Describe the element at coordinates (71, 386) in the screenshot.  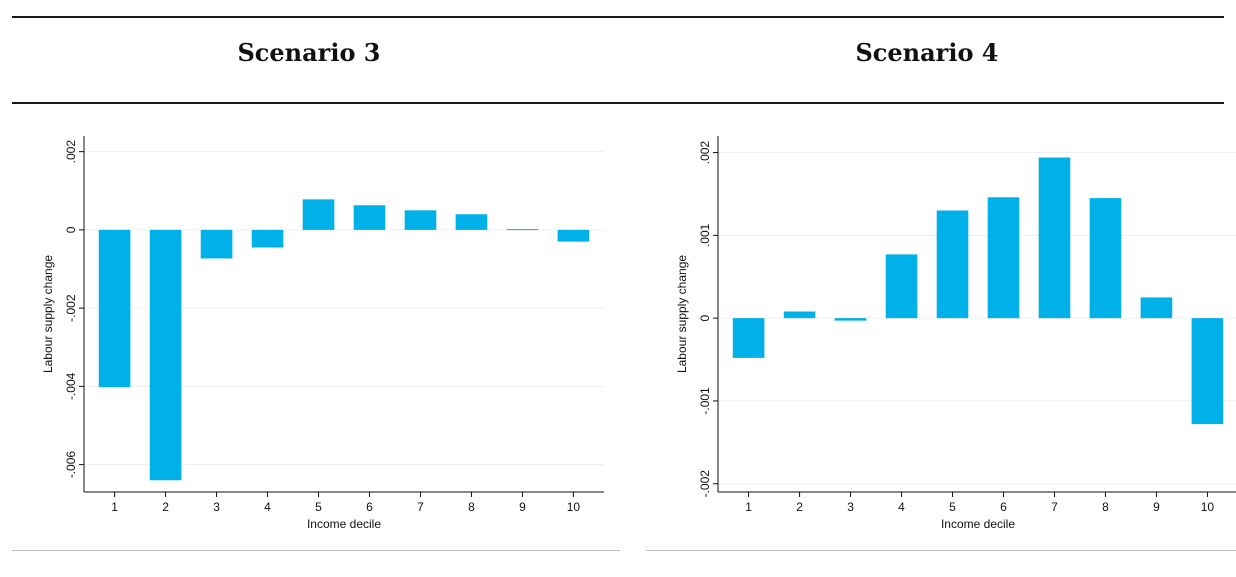
I see `y-tick-label: -.004` at that location.